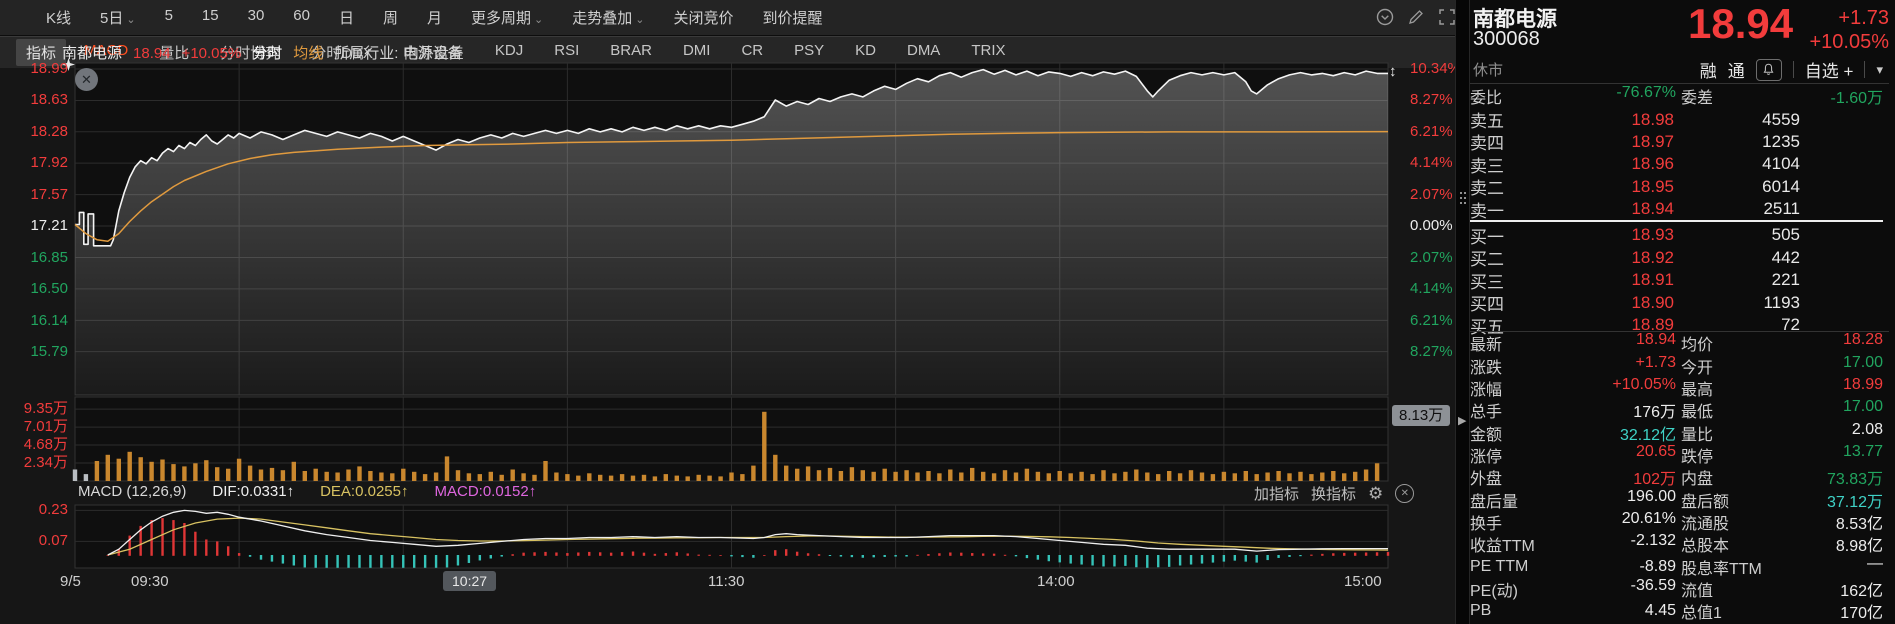  Describe the element at coordinates (49, 131) in the screenshot. I see `price-axis-label: 18.28` at that location.